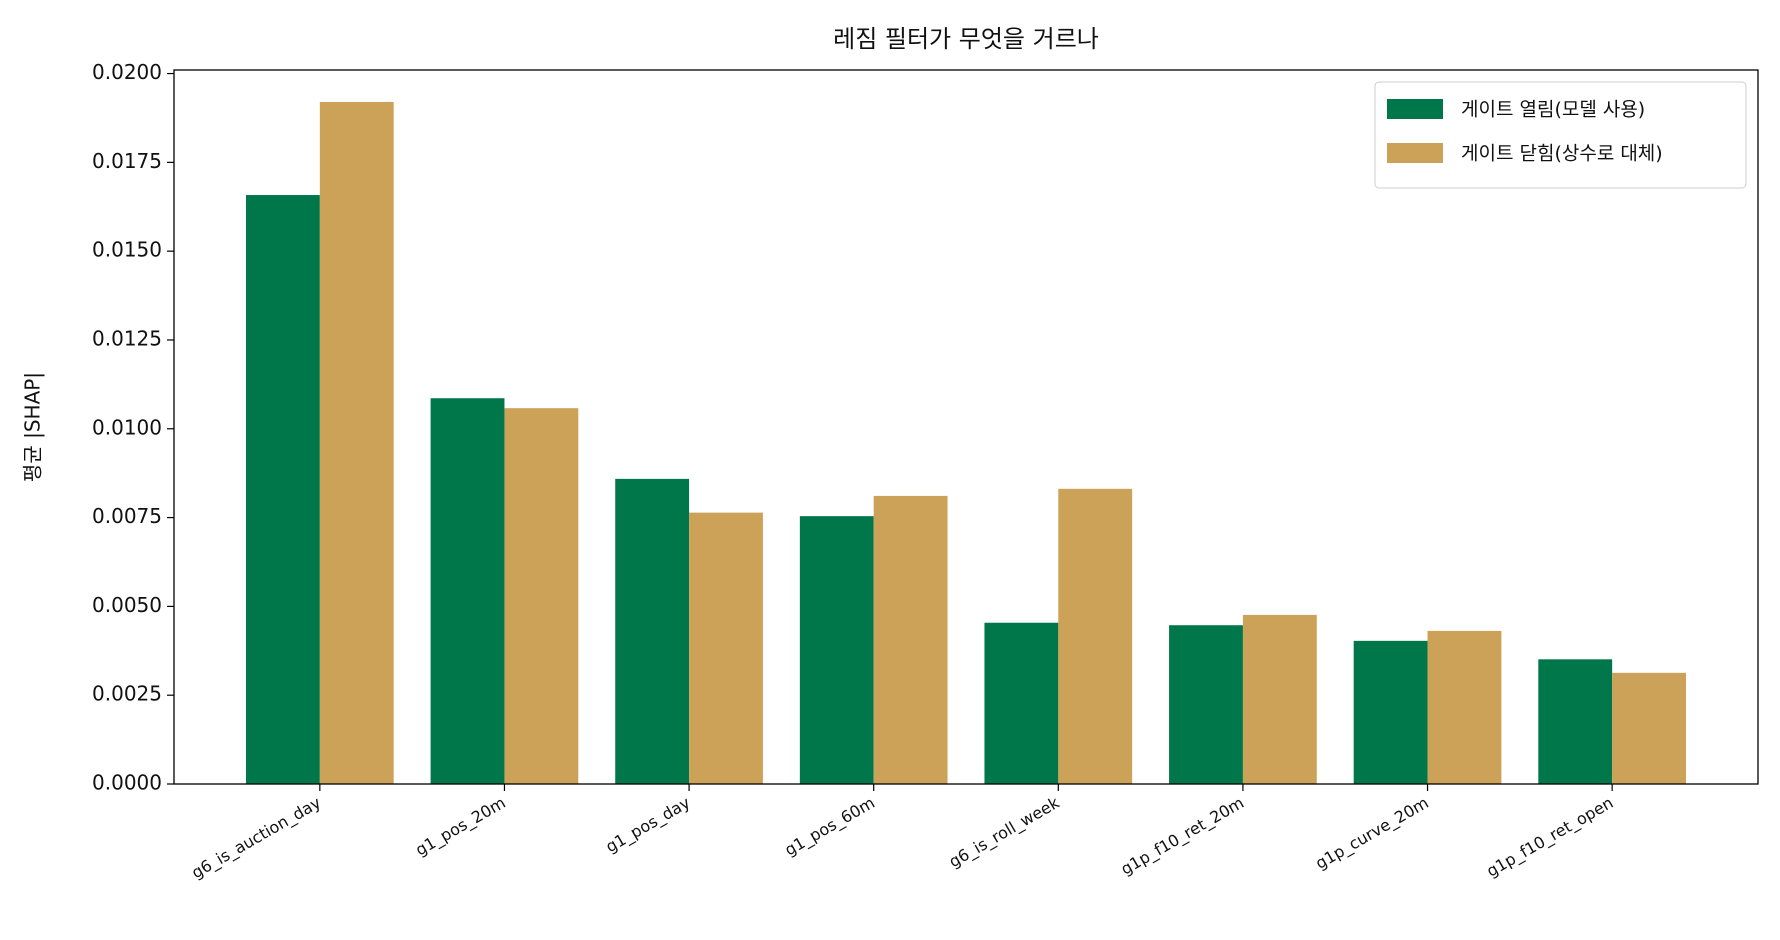 This screenshot has width=1780, height=940. What do you see at coordinates (1562, 154) in the screenshot?
I see `legend-label: 게이트 닫힘(상수로 대체)` at bounding box center [1562, 154].